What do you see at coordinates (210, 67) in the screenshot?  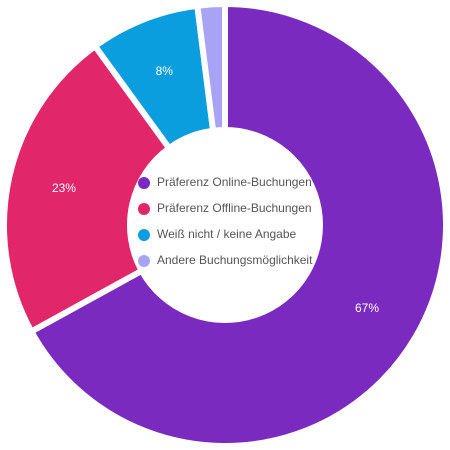 I see `donut-segment` at bounding box center [210, 67].